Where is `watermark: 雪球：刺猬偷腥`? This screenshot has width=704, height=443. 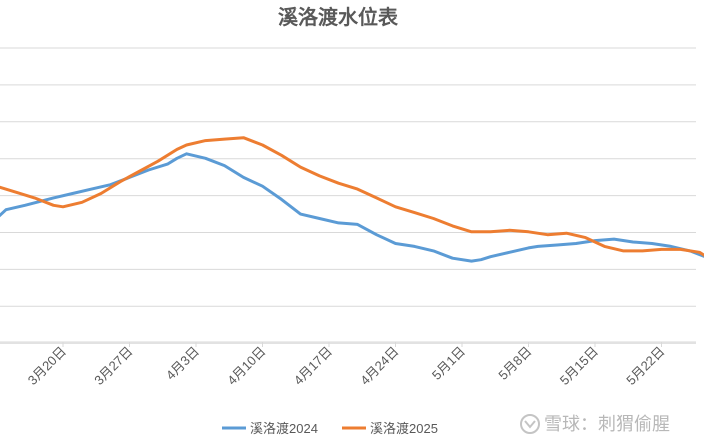 watermark: 雪球：刺猬偷腥 is located at coordinates (595, 424).